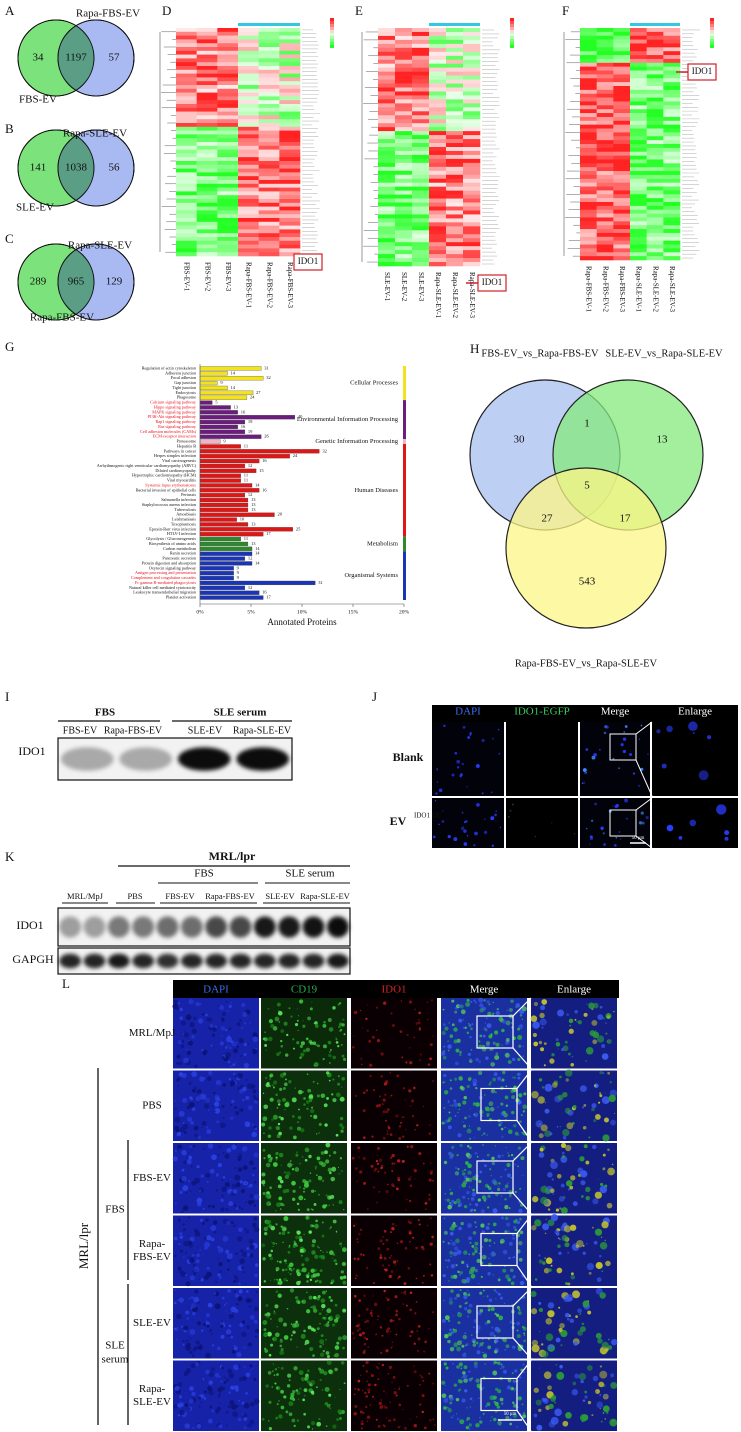  I want to click on heatmap-legend, so click(512, 40).